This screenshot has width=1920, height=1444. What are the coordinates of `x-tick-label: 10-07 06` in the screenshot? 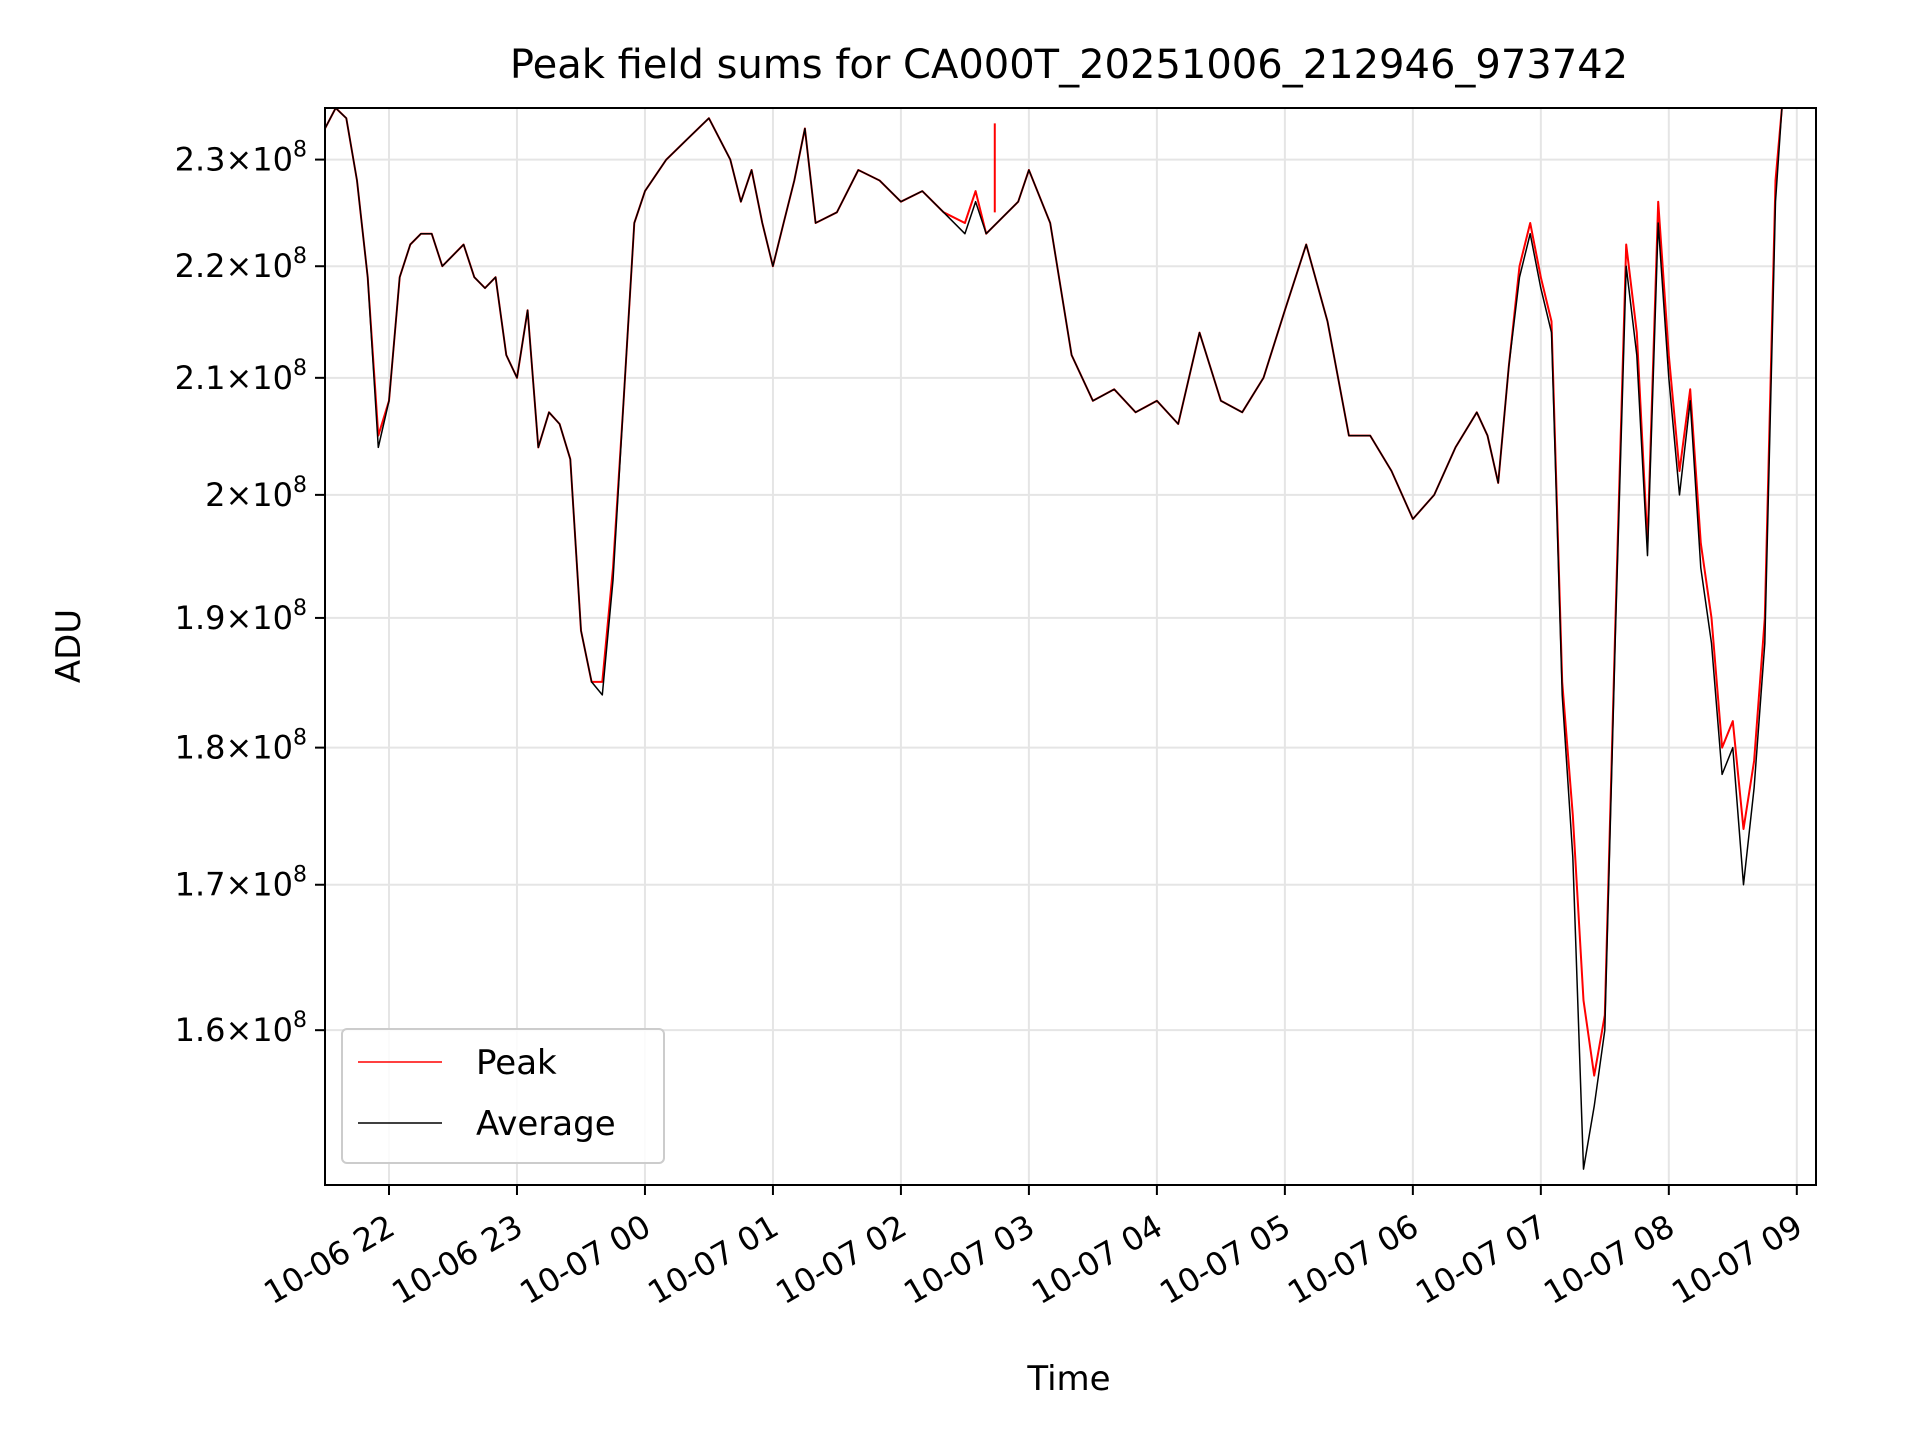 It's located at (1353, 1259).